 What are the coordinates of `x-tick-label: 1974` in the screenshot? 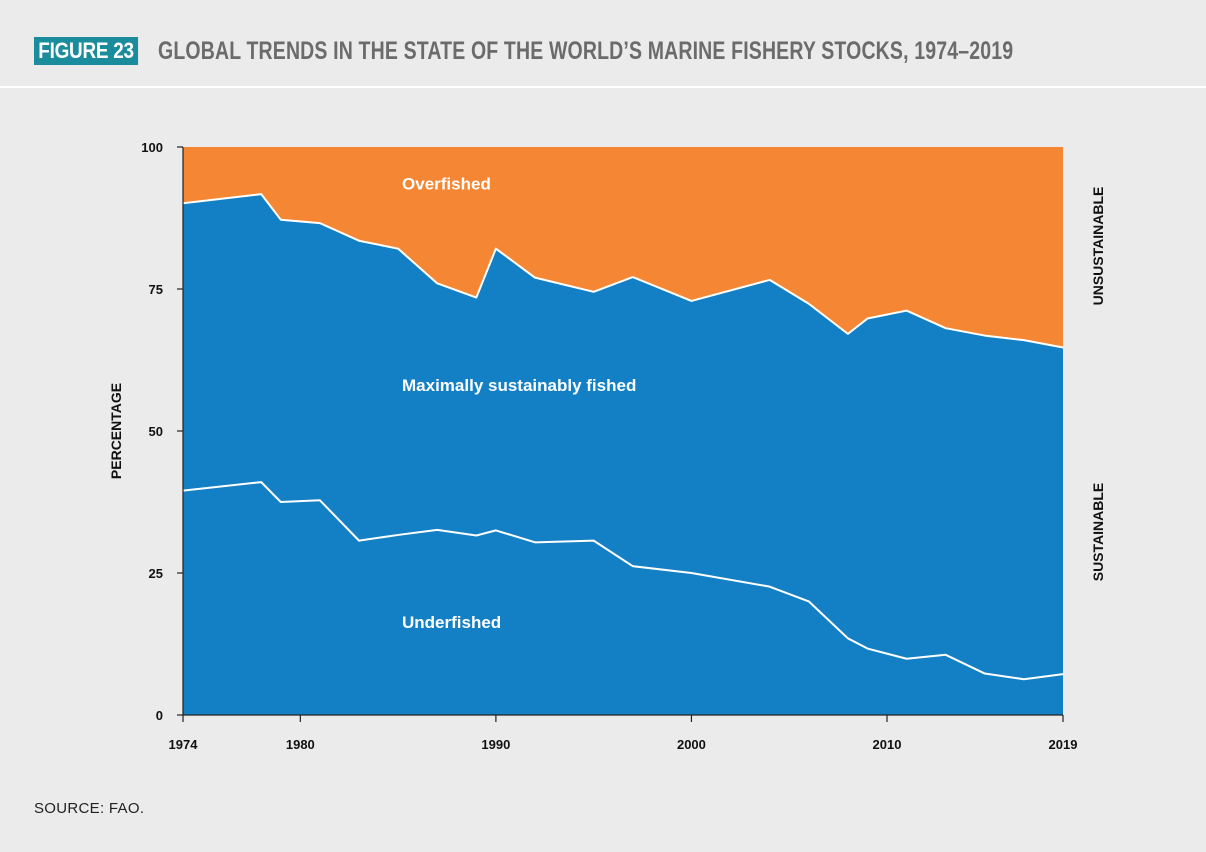 It's located at (184, 744).